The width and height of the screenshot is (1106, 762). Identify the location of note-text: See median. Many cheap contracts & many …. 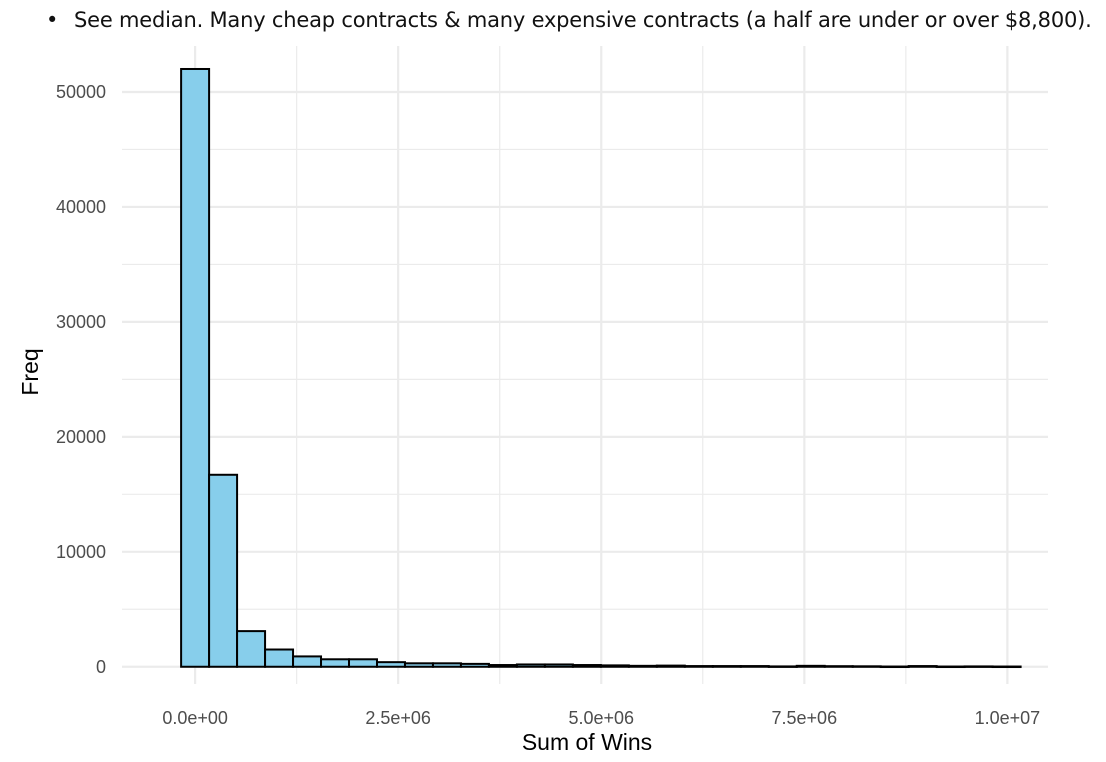
(583, 20).